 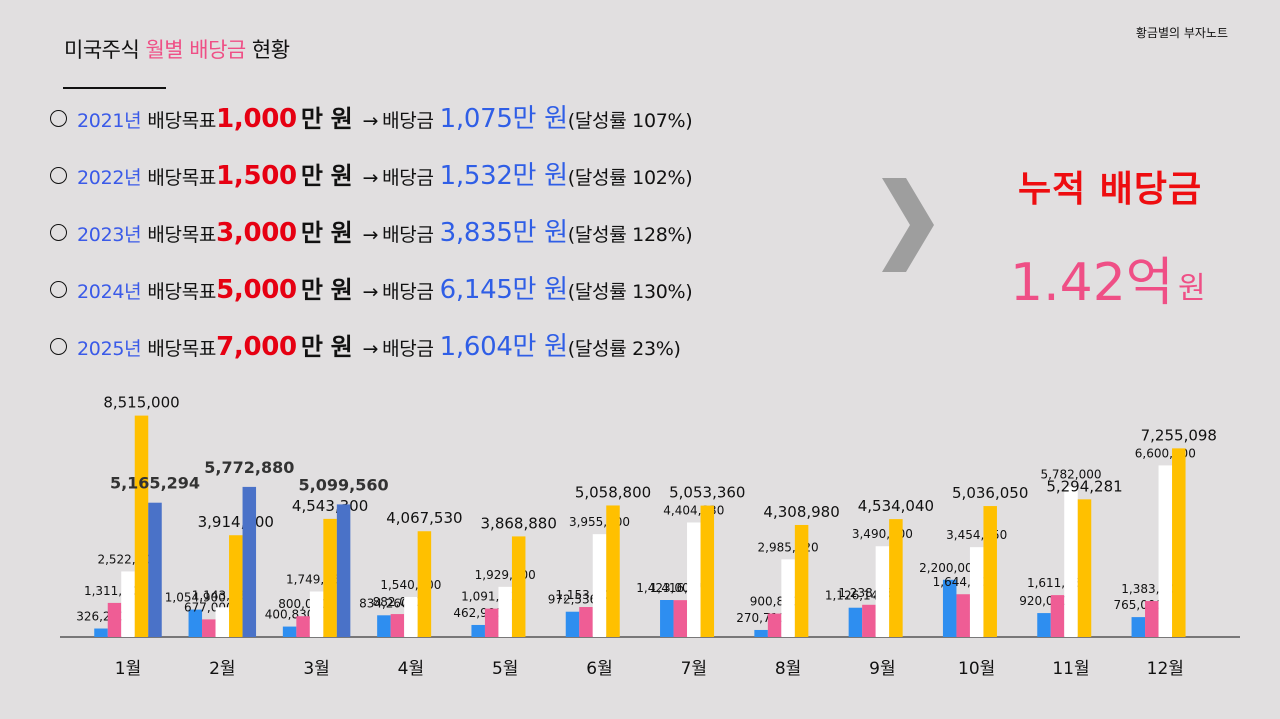 I want to click on x-tick-label: 8월, so click(x=788, y=669).